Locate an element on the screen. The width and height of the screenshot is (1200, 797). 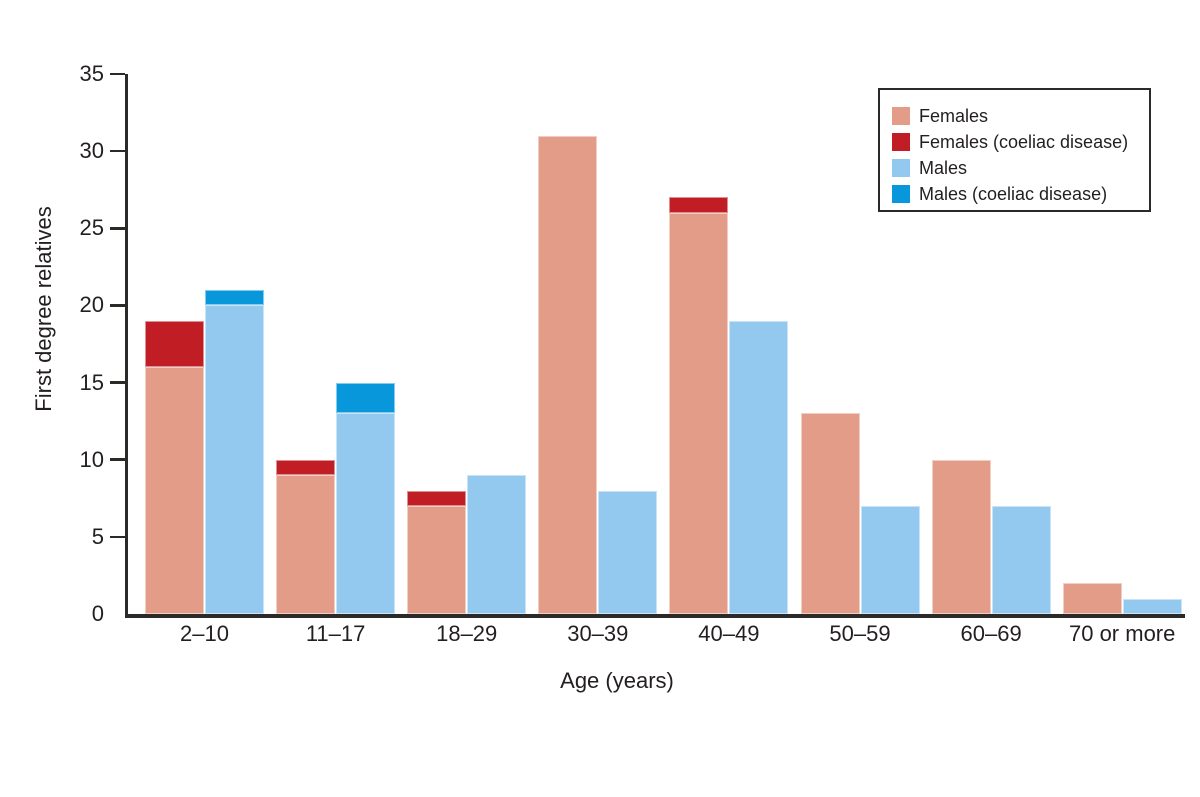
x-tick-label-1: 11–17 is located at coordinates (335, 633).